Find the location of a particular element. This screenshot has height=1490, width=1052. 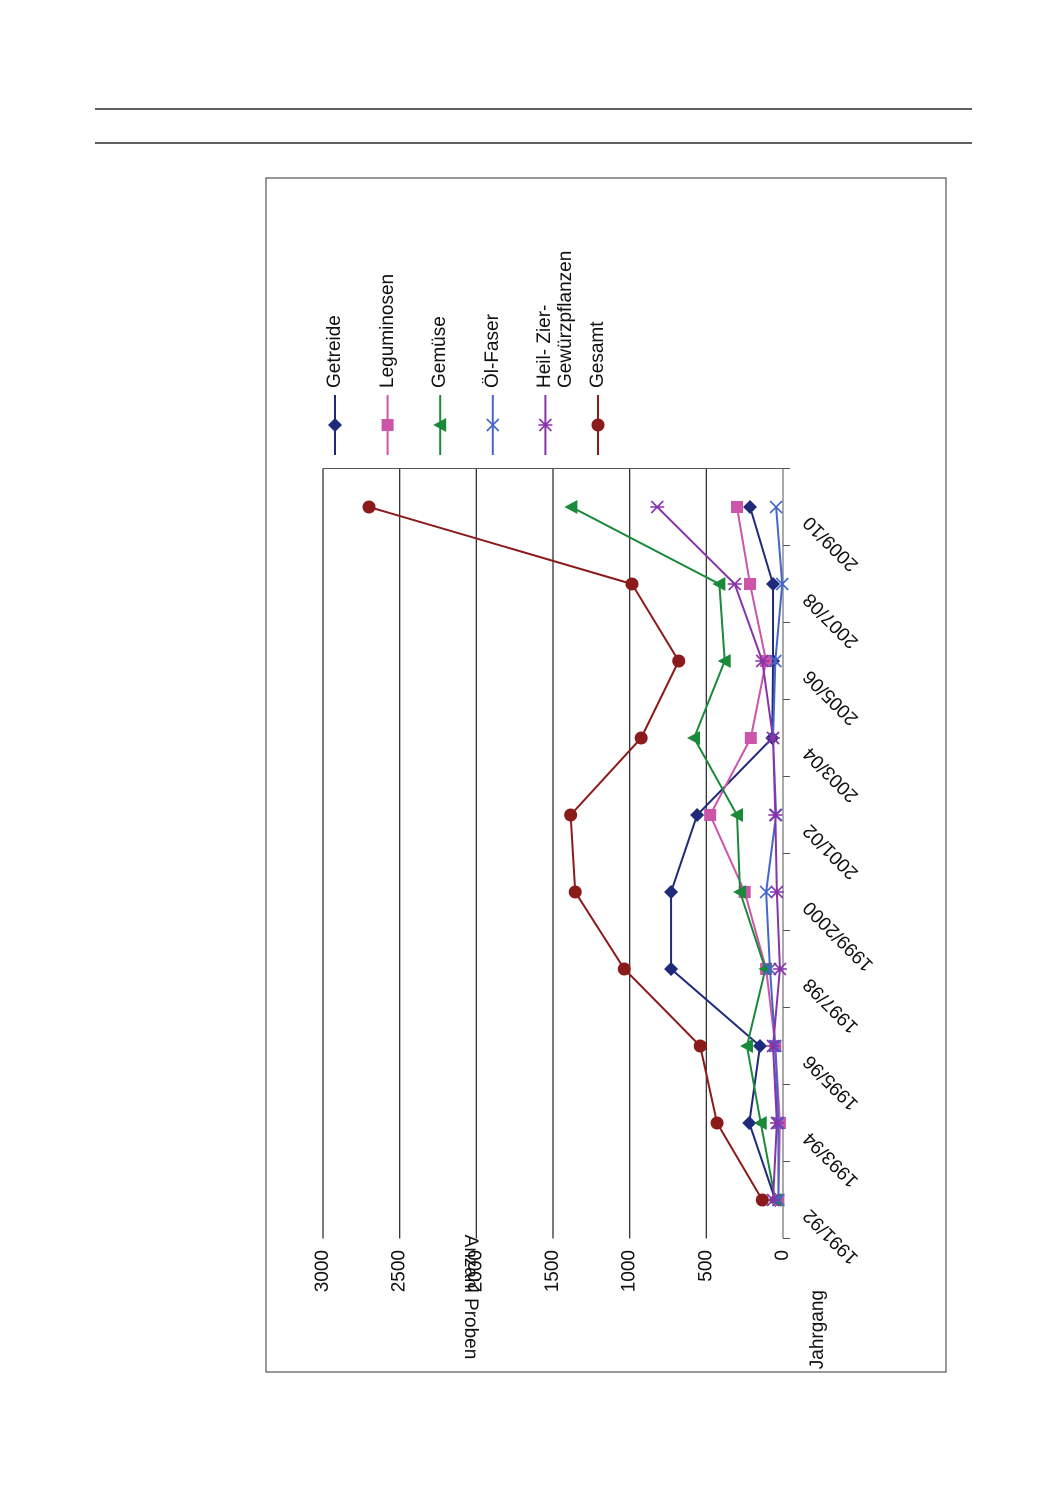

x-tick-label: 2003/04 is located at coordinates (831, 775).